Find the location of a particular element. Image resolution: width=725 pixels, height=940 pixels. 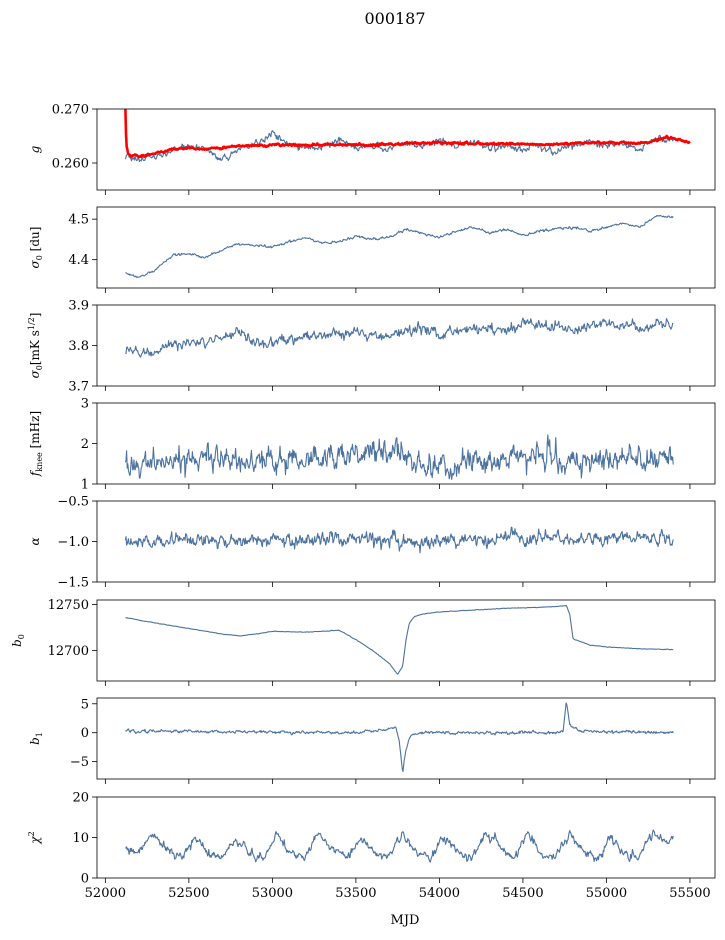

y-tick-label-4-2: 2 is located at coordinates (85, 444).